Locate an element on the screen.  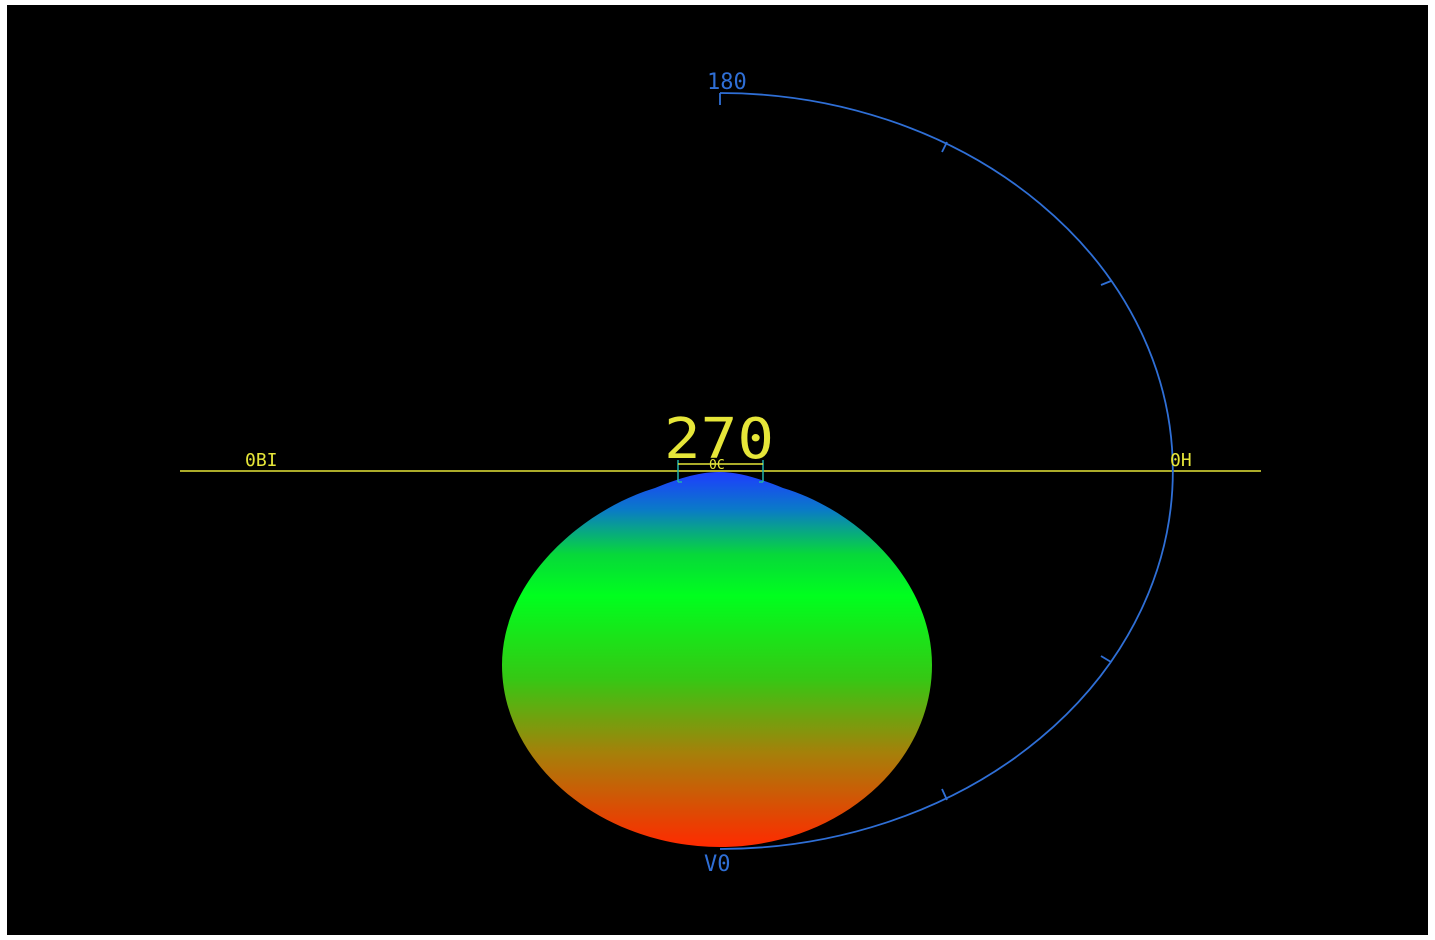
right-axis-label: 0H is located at coordinates (1181, 460).